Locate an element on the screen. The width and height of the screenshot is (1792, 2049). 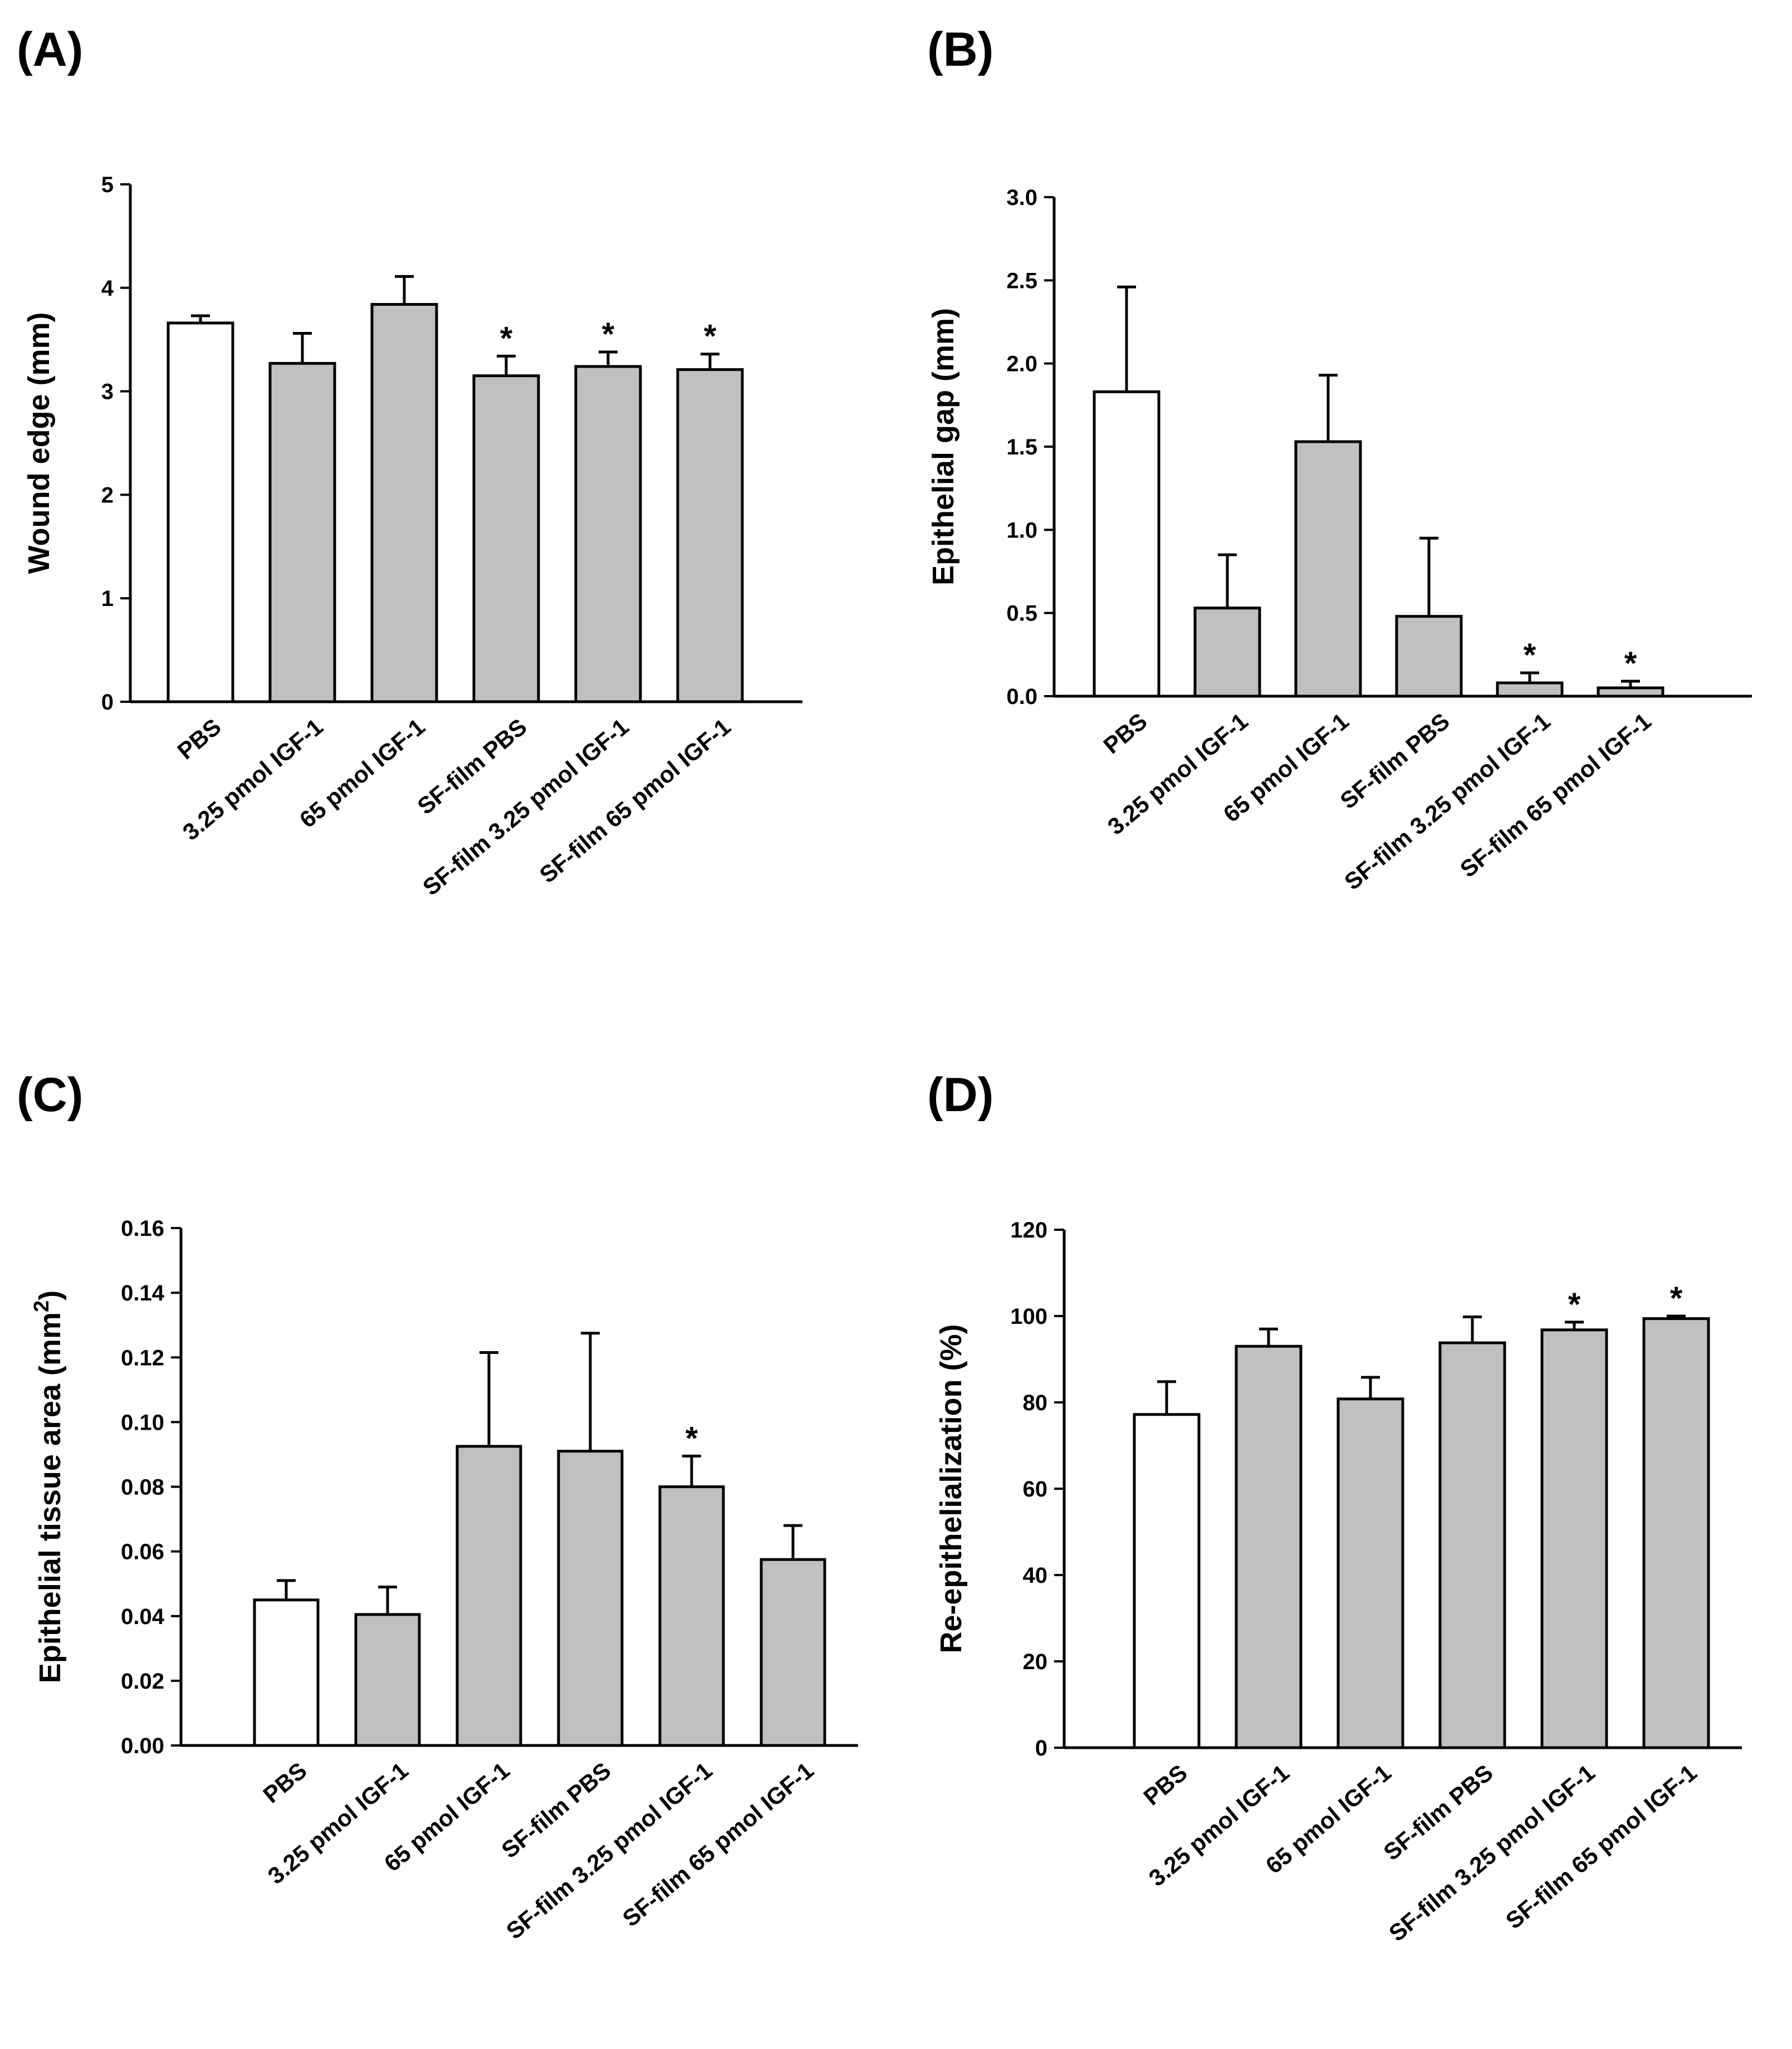
y-axis-title: Re-epithelialization (%) is located at coordinates (951, 1488).